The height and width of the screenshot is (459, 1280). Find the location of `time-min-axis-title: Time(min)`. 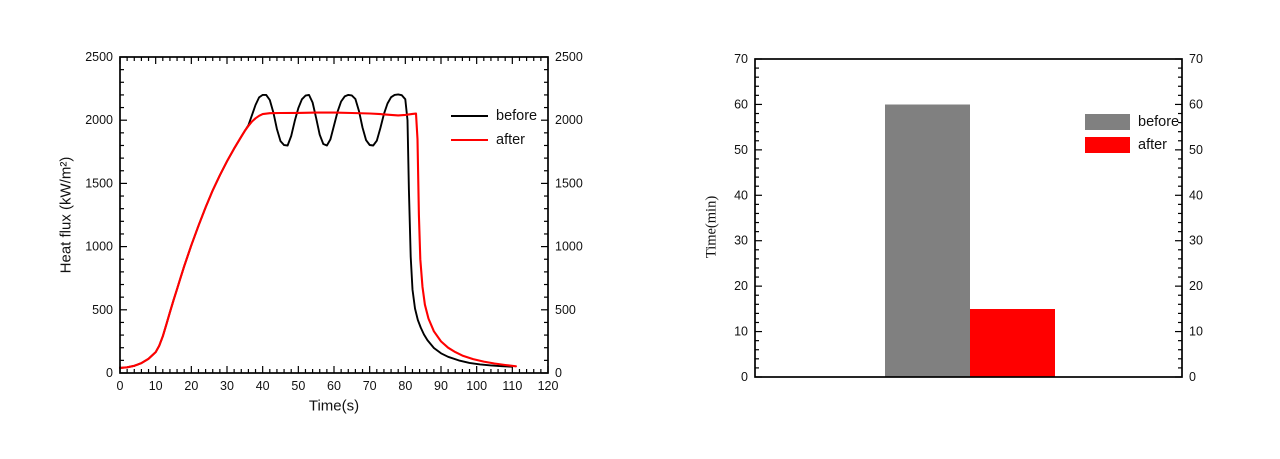

time-min-axis-title: Time(min) is located at coordinates (711, 227).